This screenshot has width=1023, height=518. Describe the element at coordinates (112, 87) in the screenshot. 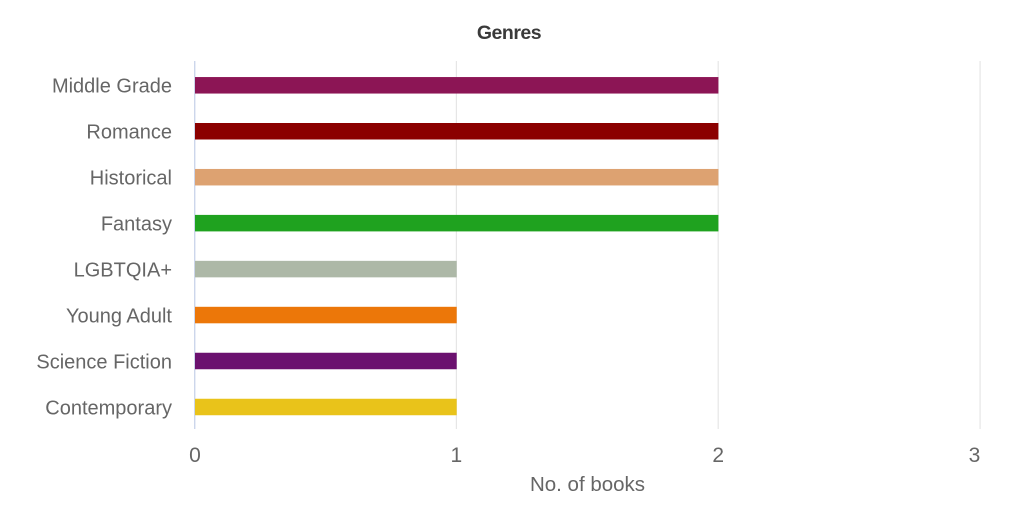

I see `svg-text: Middle Grade` at that location.